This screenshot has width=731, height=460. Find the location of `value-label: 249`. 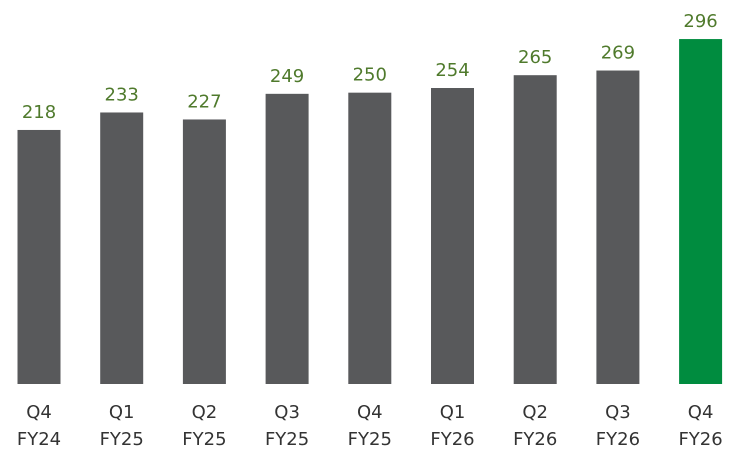

value-label: 249 is located at coordinates (287, 76).